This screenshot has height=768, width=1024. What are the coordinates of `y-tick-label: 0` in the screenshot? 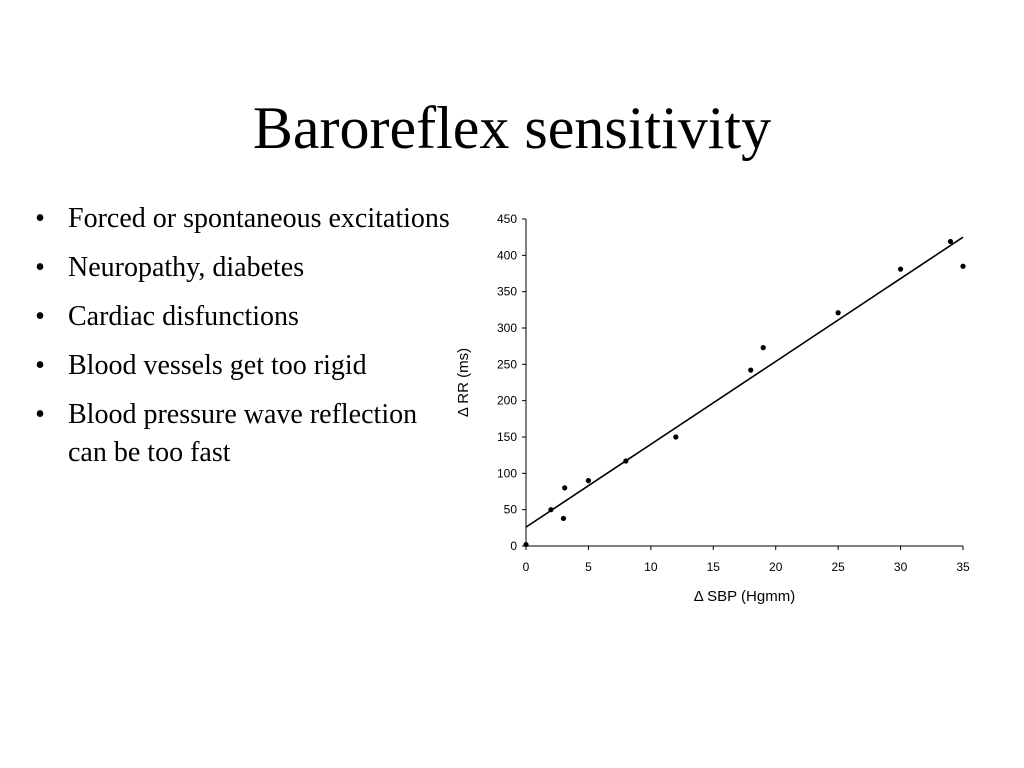 It's located at (513, 546).